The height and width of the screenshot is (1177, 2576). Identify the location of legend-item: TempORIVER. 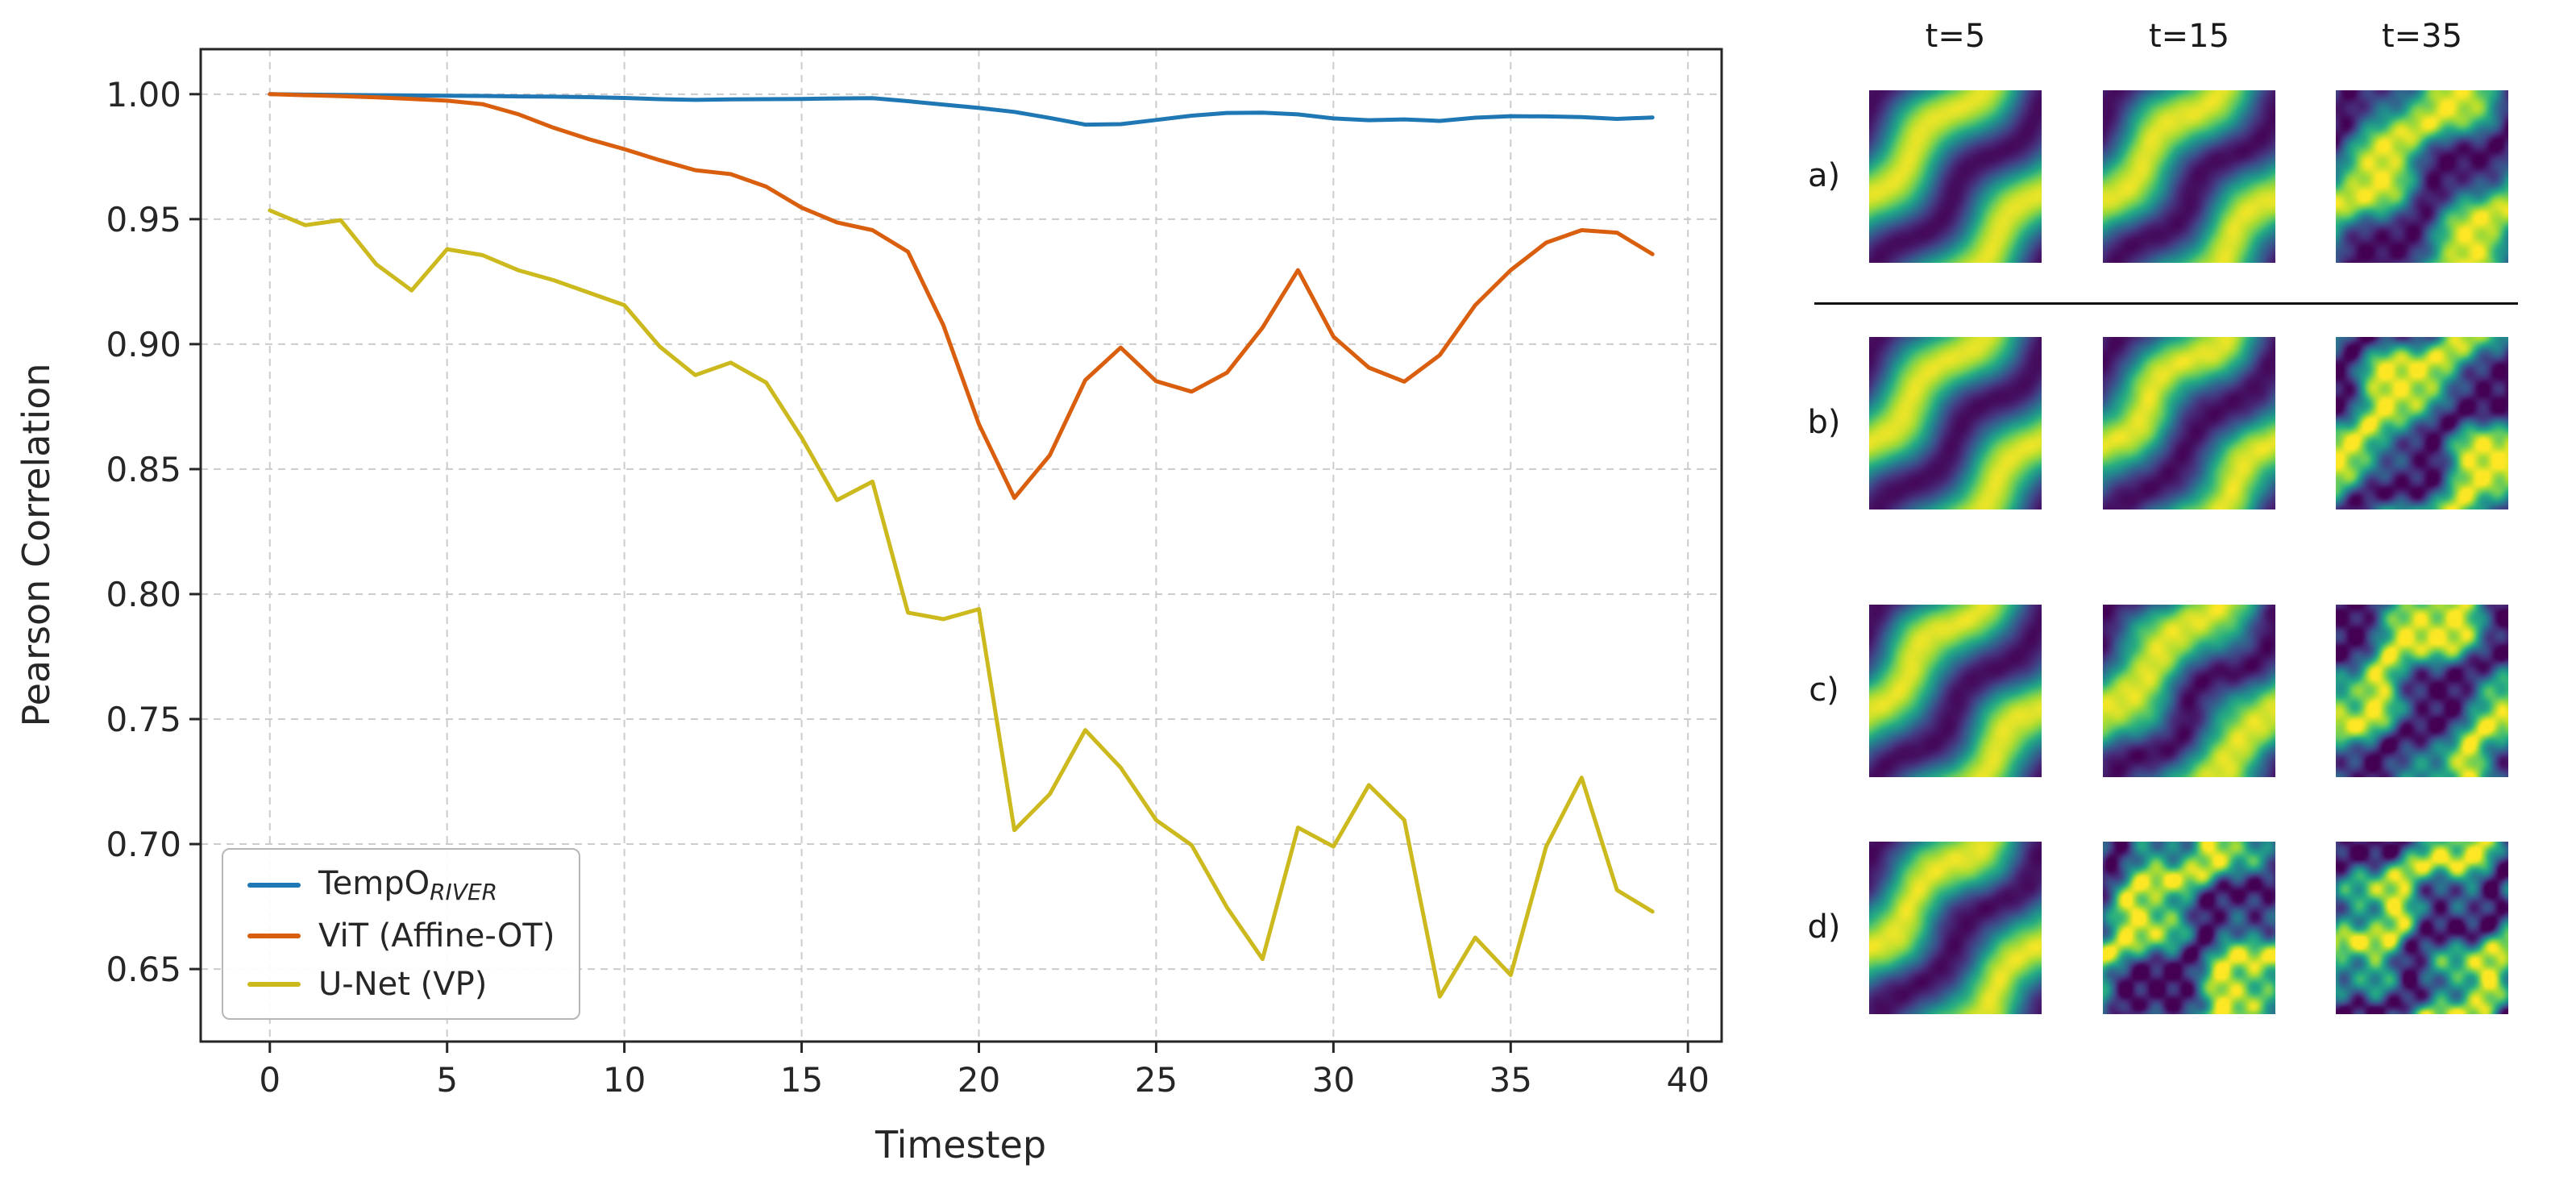
(401, 885).